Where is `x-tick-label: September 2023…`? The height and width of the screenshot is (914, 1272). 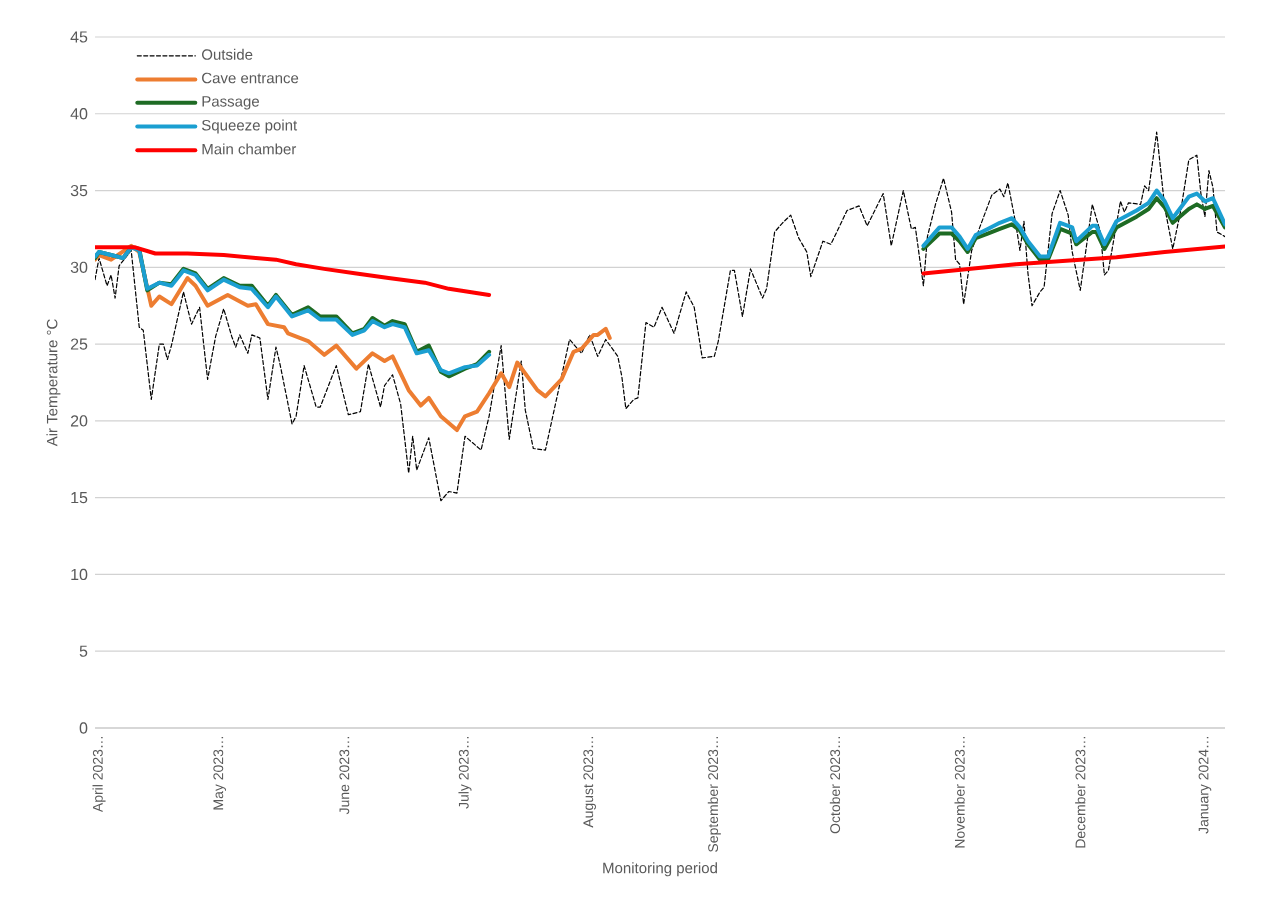
x-tick-label: September 2023… is located at coordinates (714, 794).